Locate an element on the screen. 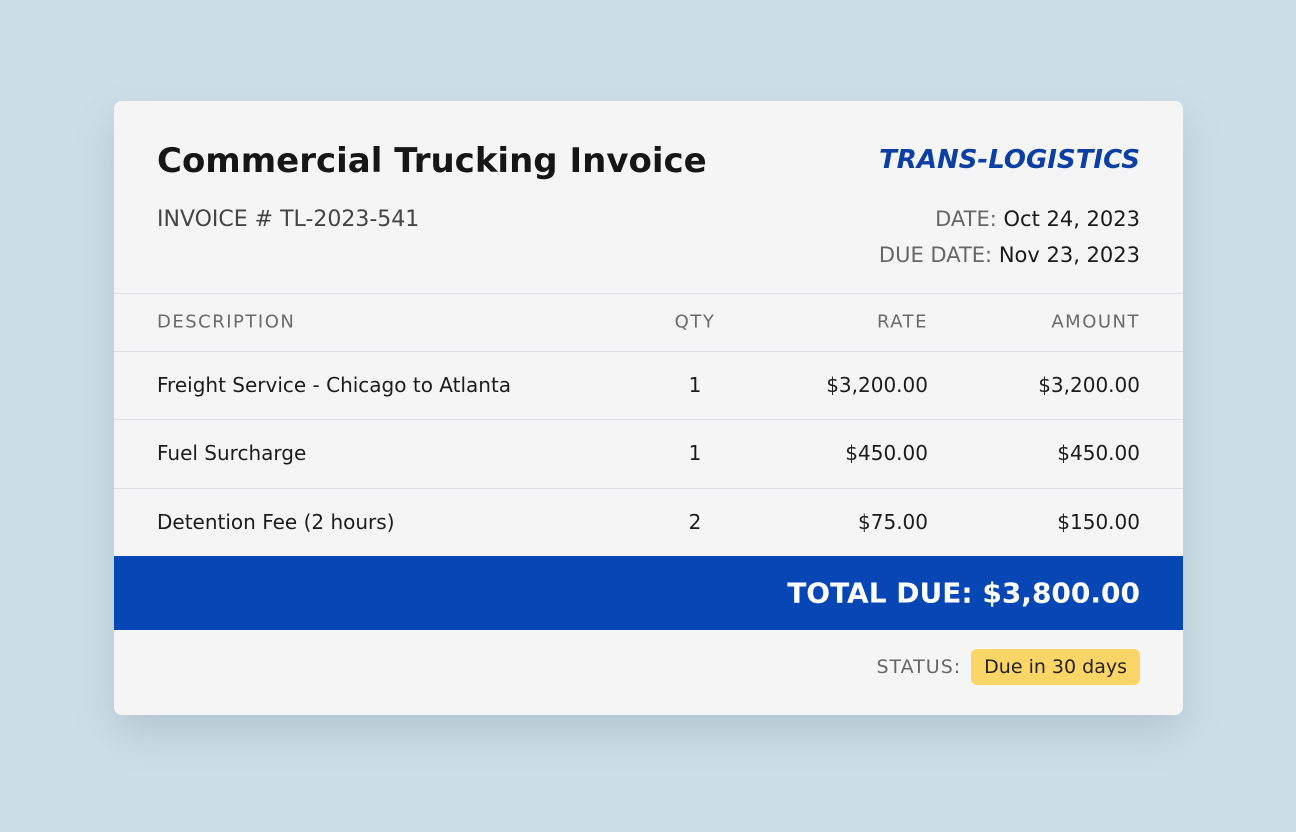  invoice-number: INVOICE # TL-2023-541 is located at coordinates (288, 219).